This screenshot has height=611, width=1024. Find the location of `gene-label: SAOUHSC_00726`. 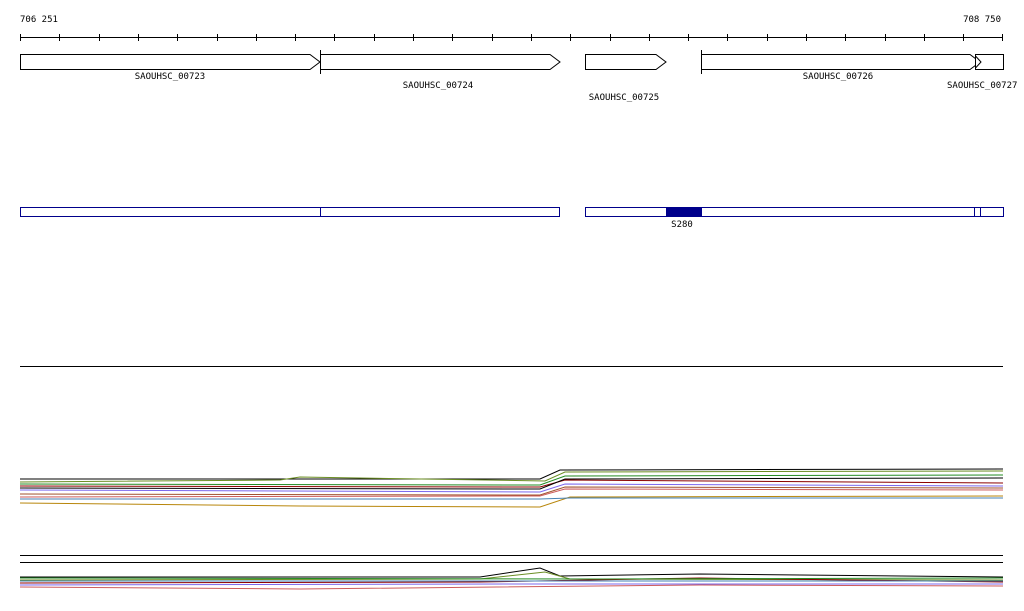

gene-label: SAOUHSC_00726 is located at coordinates (838, 77).